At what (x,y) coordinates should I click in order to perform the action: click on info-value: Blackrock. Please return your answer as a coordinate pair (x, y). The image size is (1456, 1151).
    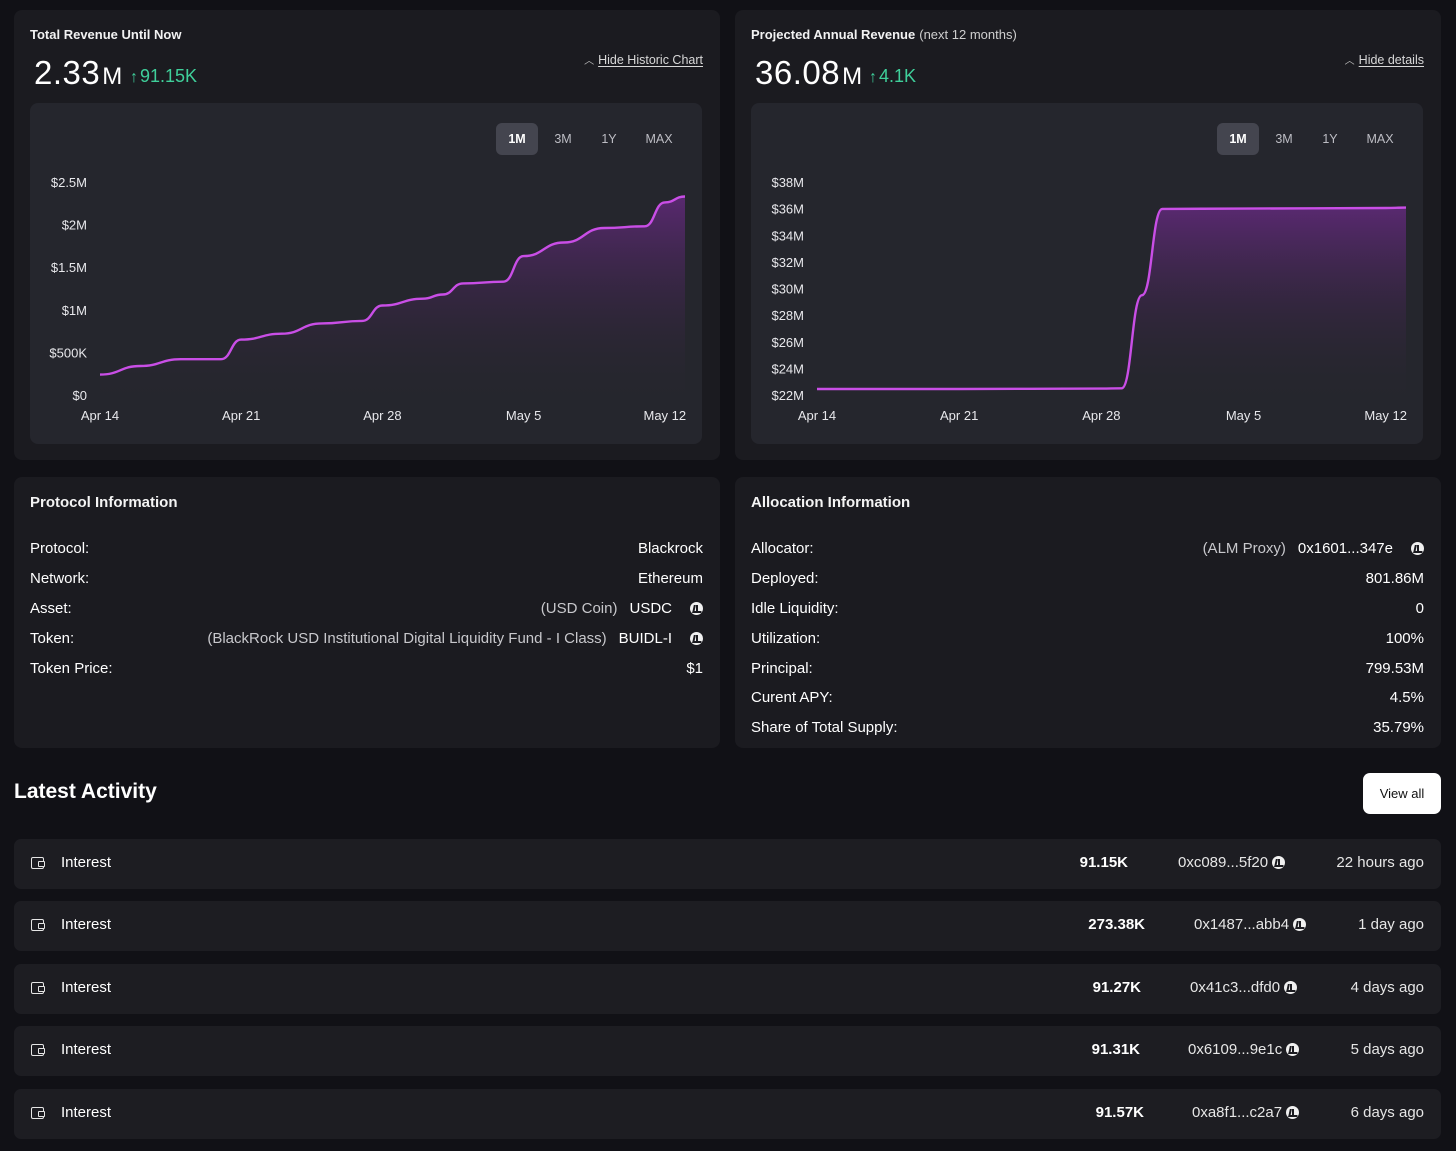
    Looking at the image, I should click on (670, 549).